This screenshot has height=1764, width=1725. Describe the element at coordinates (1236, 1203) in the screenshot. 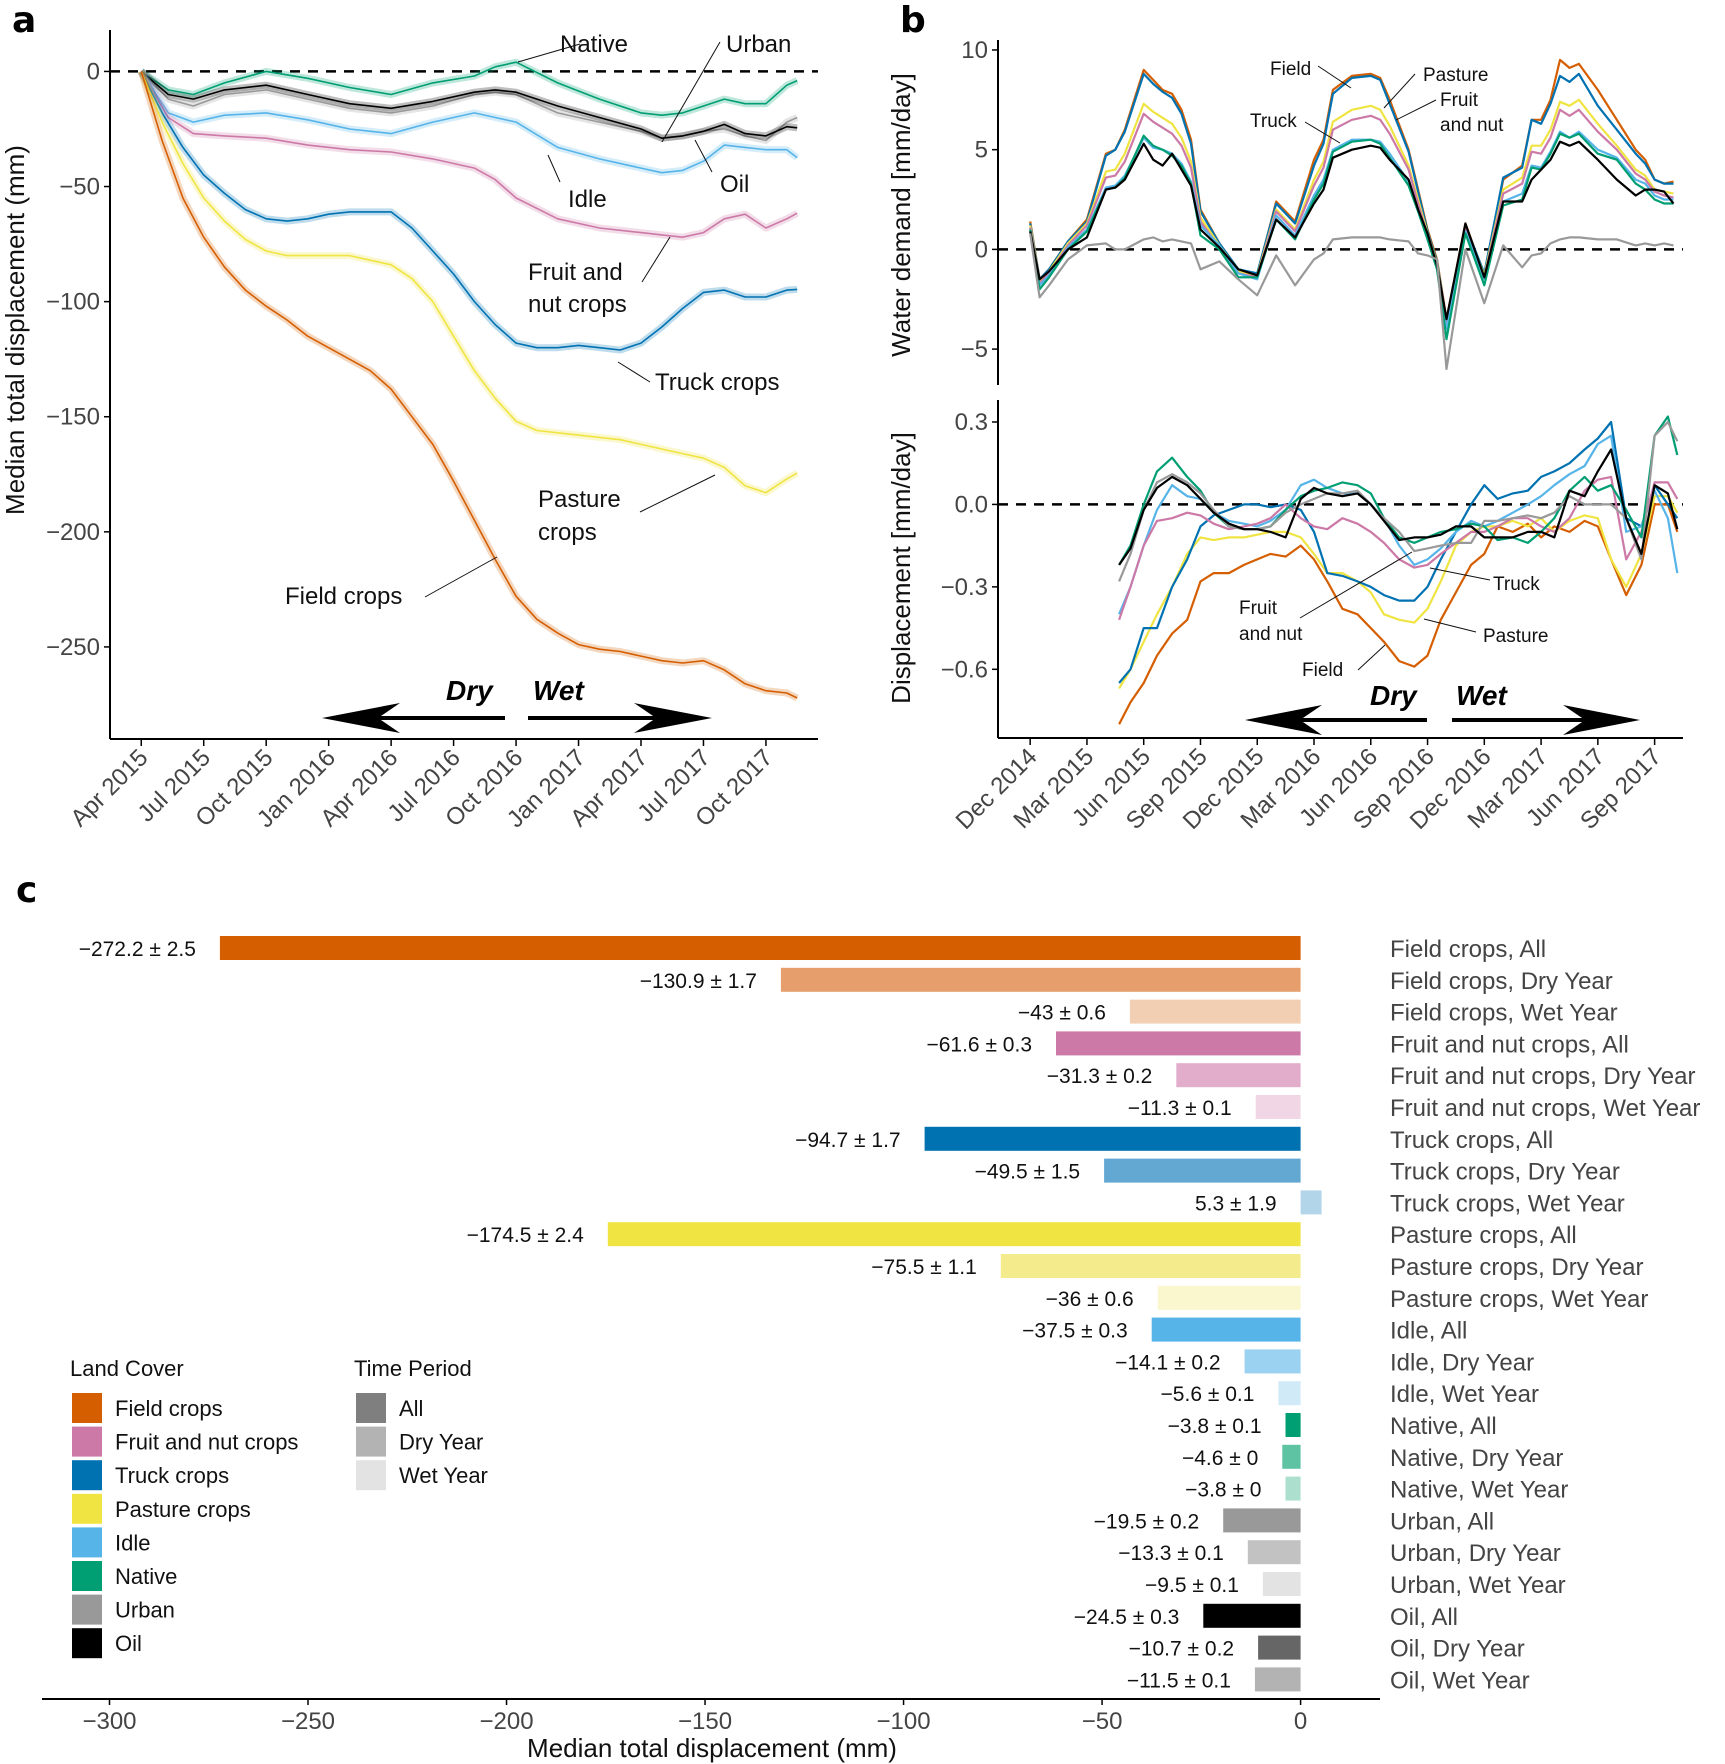

I see `bar-value-label: 5.3 ± 1.9` at that location.